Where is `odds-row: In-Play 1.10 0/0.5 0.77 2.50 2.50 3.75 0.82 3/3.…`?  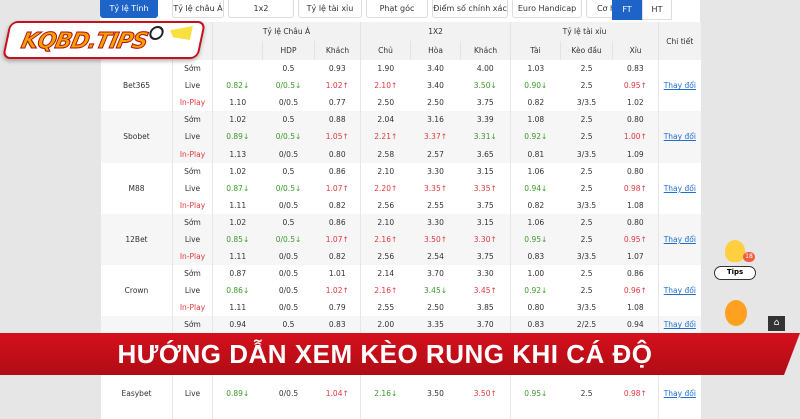 odds-row: In-Play 1.10 0/0.5 0.77 2.50 2.50 3.75 0.82 3/3.… is located at coordinates (401, 103).